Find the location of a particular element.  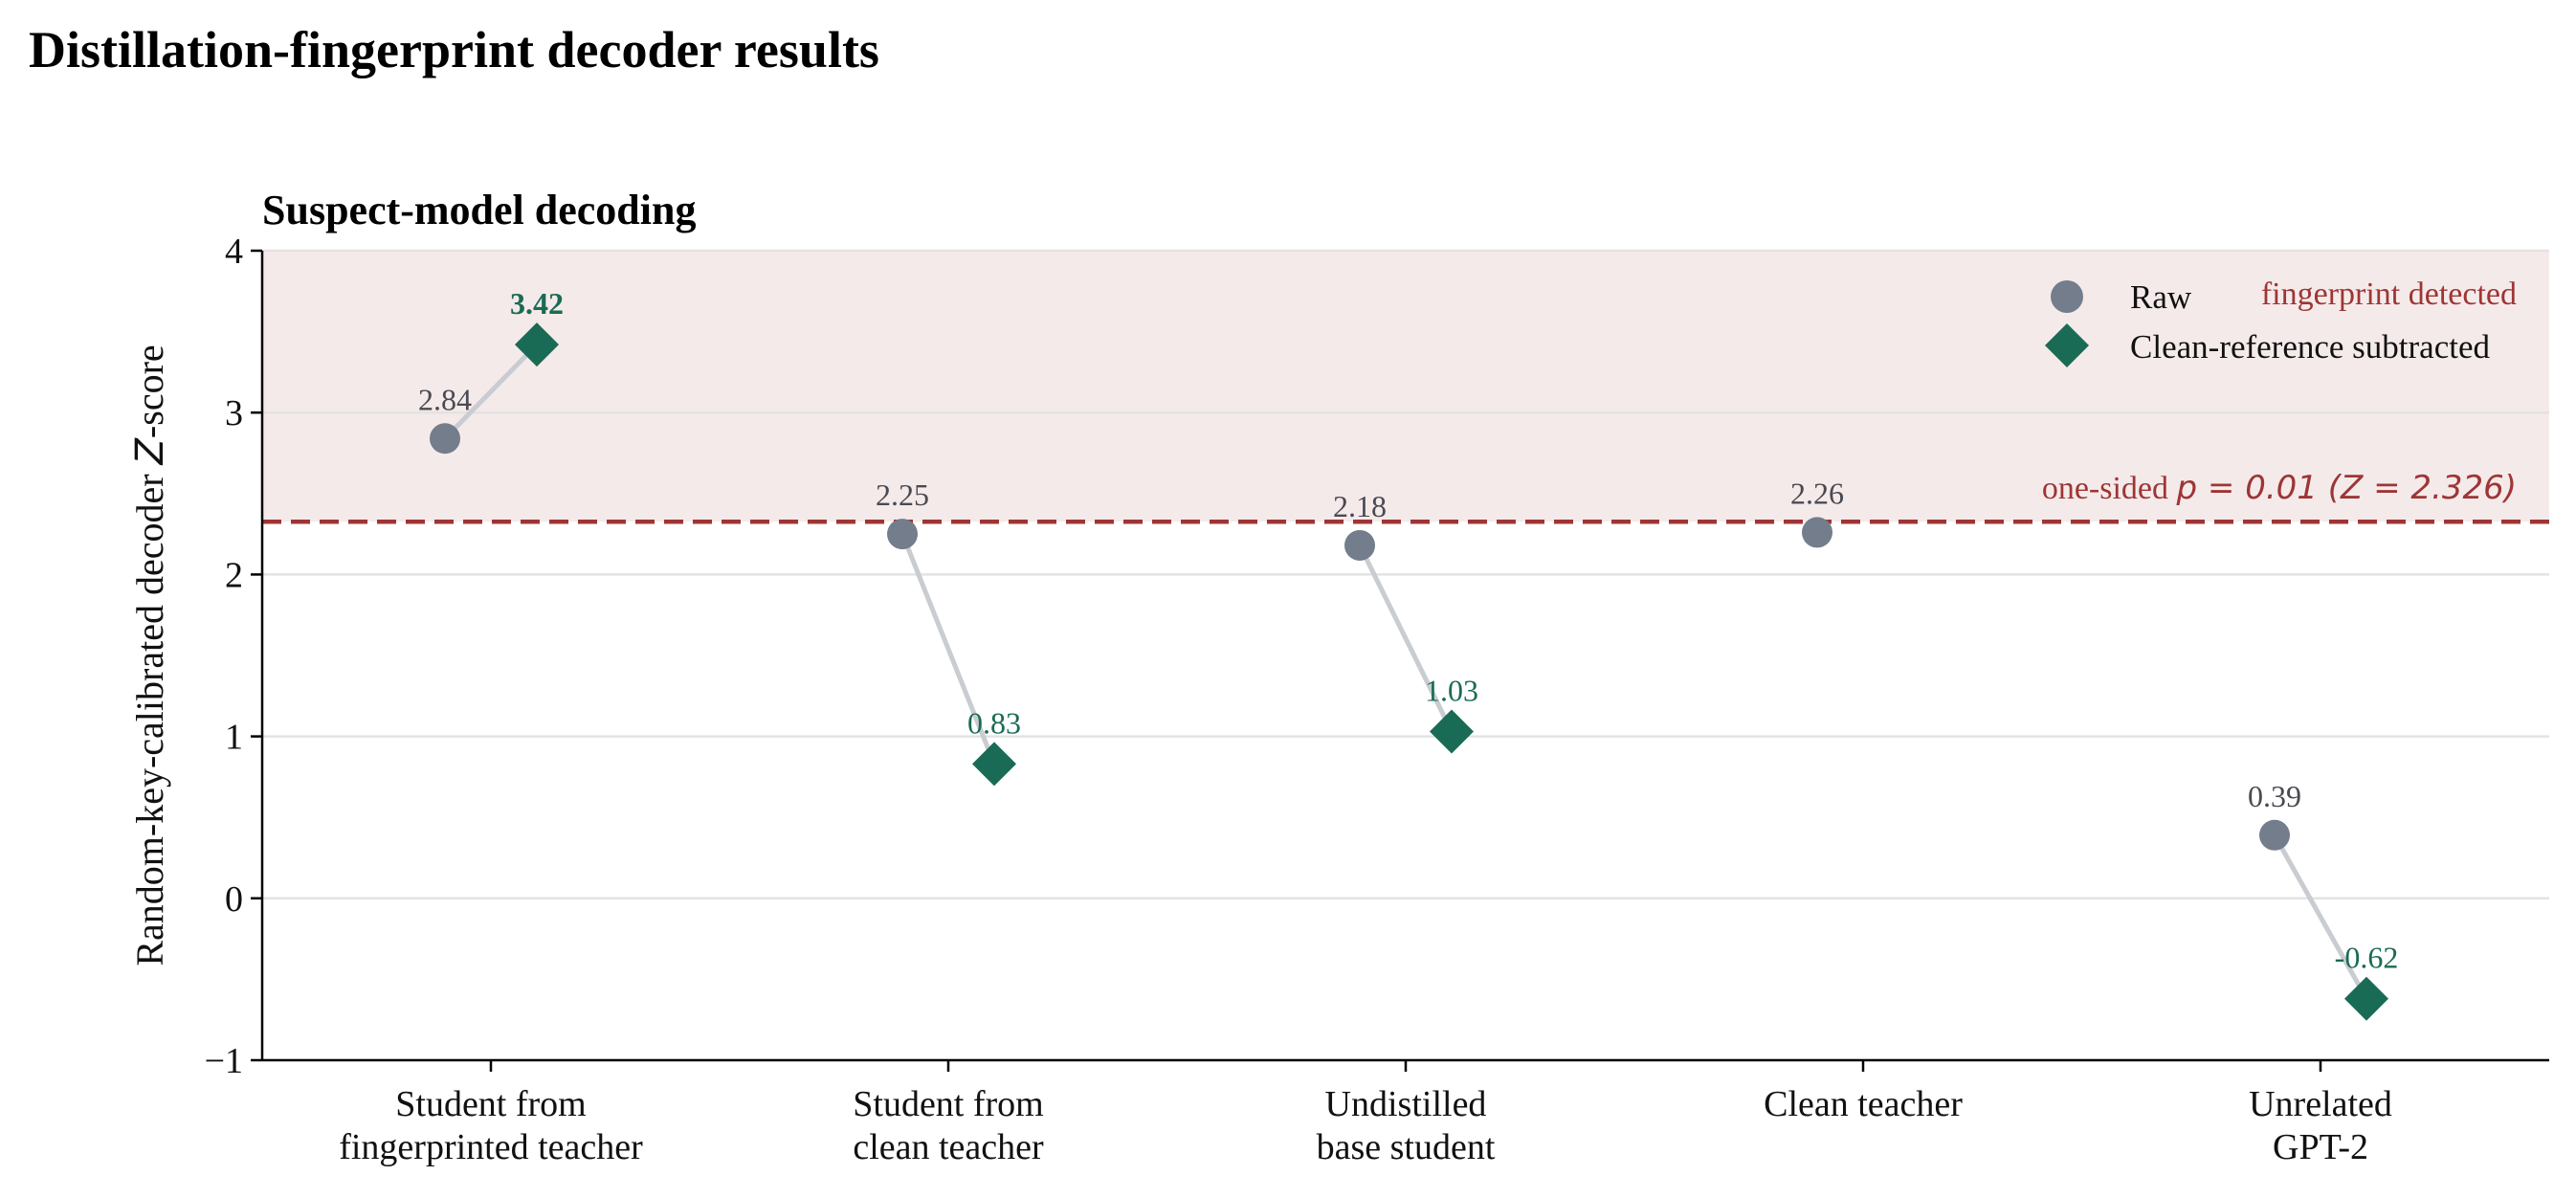

raw-value-label: 2.84 is located at coordinates (445, 399).